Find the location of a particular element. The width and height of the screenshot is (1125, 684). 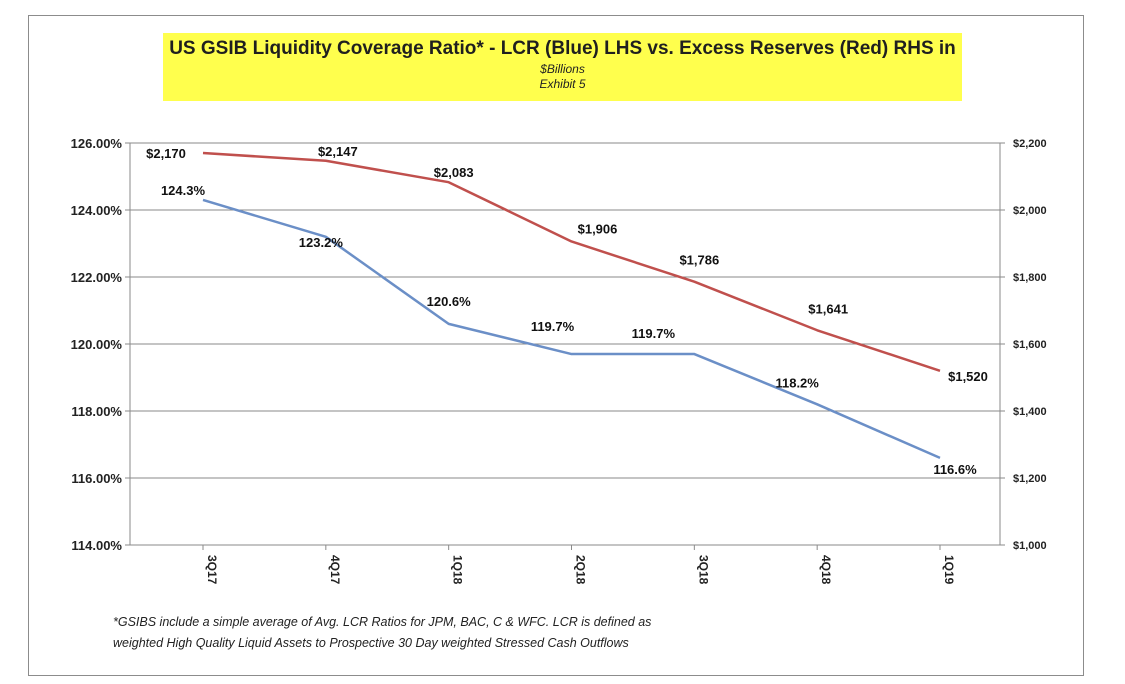

right-axis-tick-label: $2,200 is located at coordinates (1030, 144).